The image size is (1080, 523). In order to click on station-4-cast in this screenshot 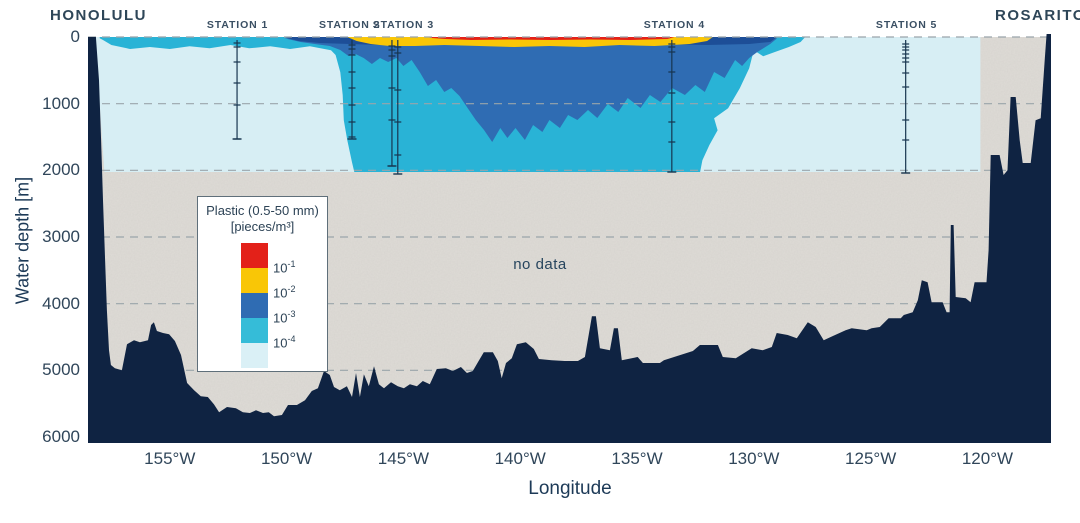, I will do `click(672, 106)`.